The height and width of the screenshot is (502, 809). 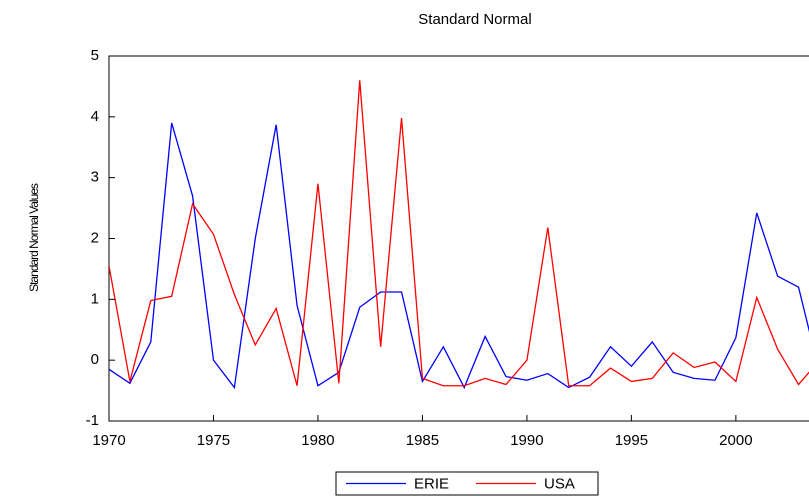 What do you see at coordinates (317, 440) in the screenshot?
I see `x-tick-label: 1980` at bounding box center [317, 440].